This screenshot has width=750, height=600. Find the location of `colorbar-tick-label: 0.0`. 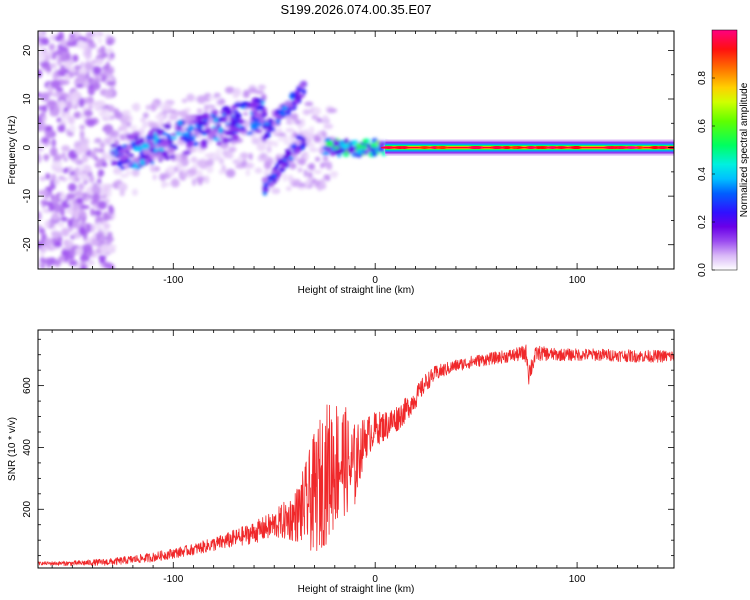

colorbar-tick-label: 0.0 is located at coordinates (702, 270).